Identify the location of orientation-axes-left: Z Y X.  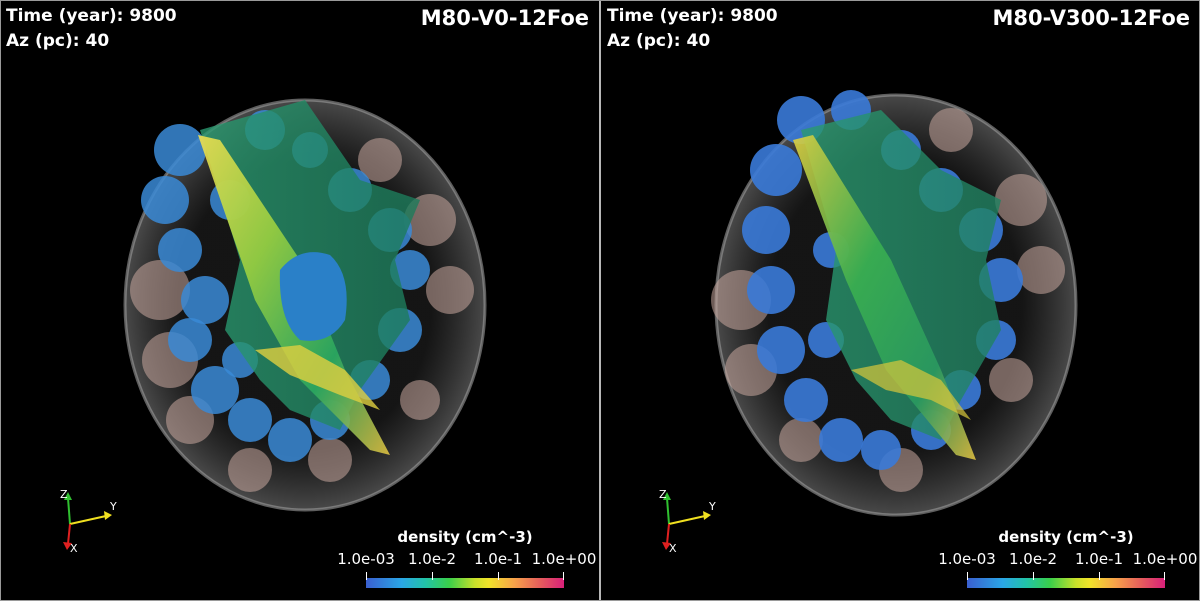
(88, 521).